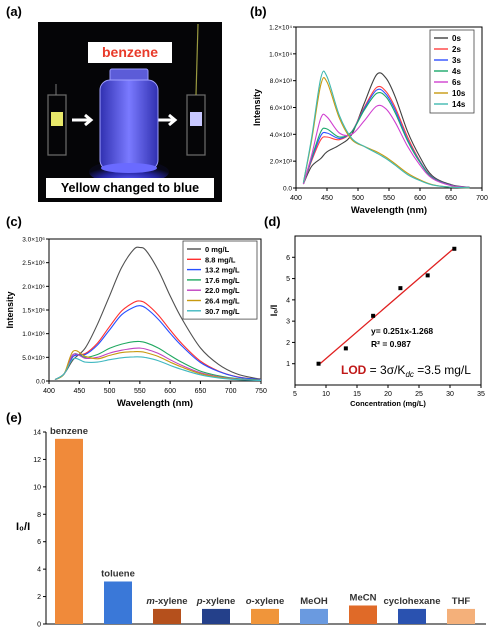 Image resolution: width=500 pixels, height=634 pixels. What do you see at coordinates (257, 107) in the screenshot?
I see `y-axis-label: Intensity` at bounding box center [257, 107].